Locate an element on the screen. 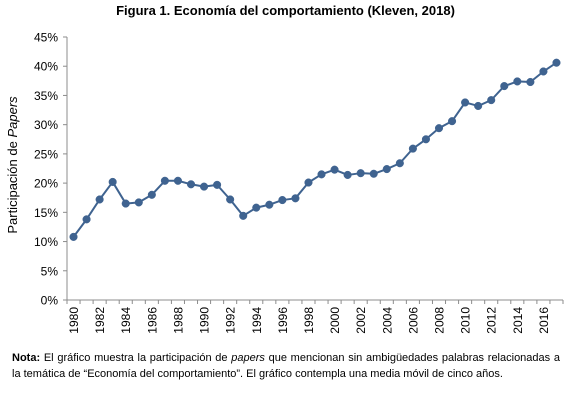  x-tick-label: 1996 is located at coordinates (283, 320).